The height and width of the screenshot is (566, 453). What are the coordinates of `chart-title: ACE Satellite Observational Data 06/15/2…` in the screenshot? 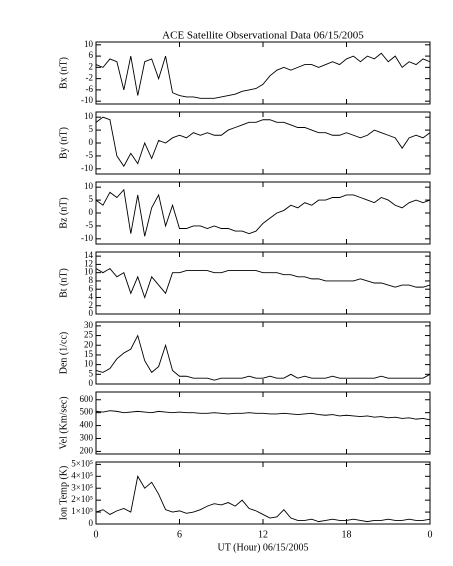 It's located at (263, 36).